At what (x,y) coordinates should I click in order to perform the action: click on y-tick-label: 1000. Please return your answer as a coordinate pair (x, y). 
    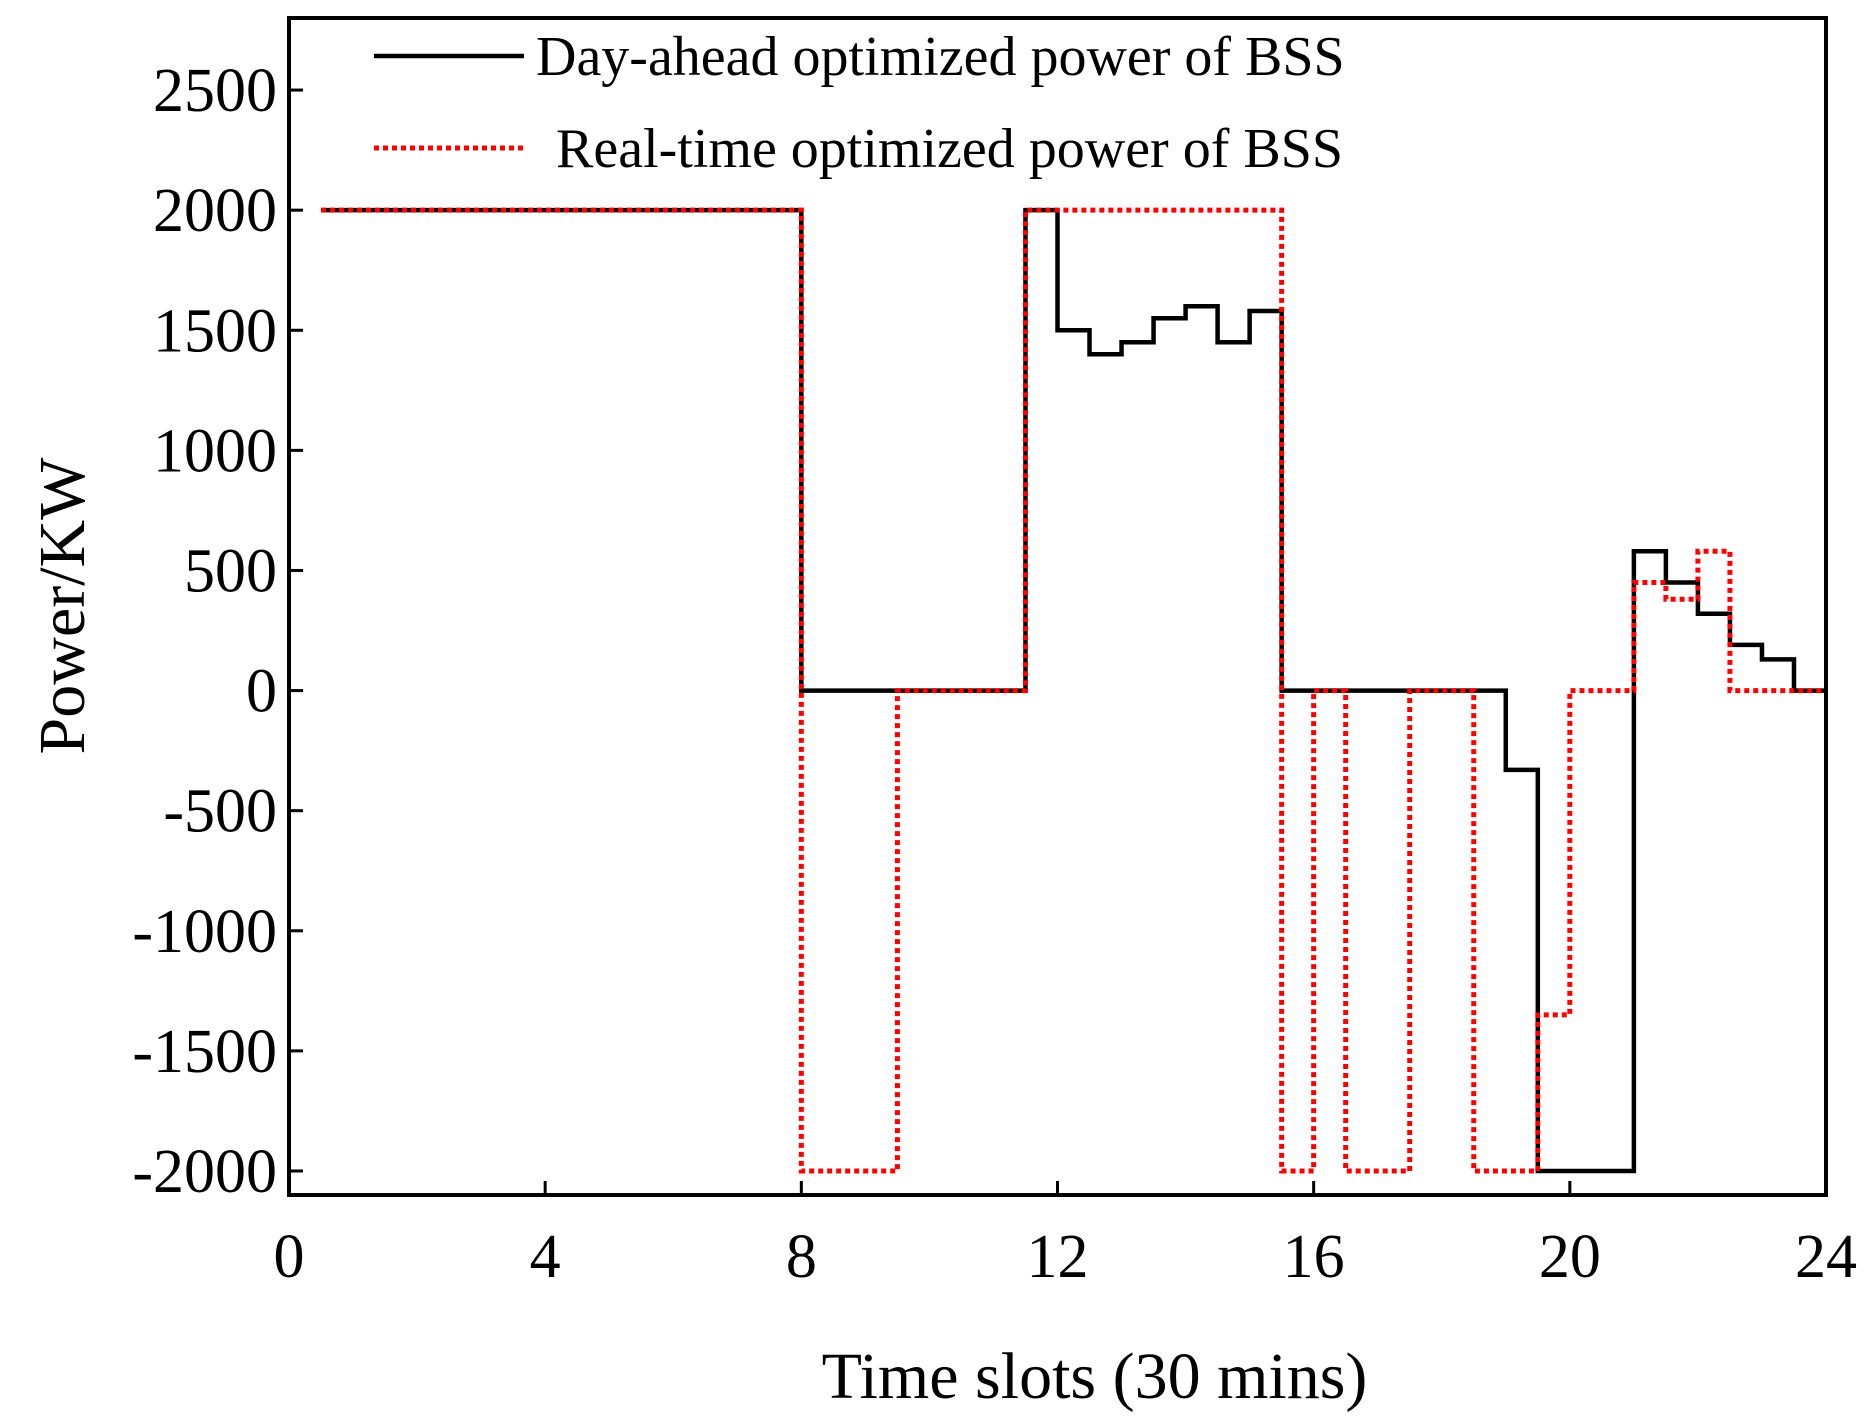
    Looking at the image, I should click on (215, 451).